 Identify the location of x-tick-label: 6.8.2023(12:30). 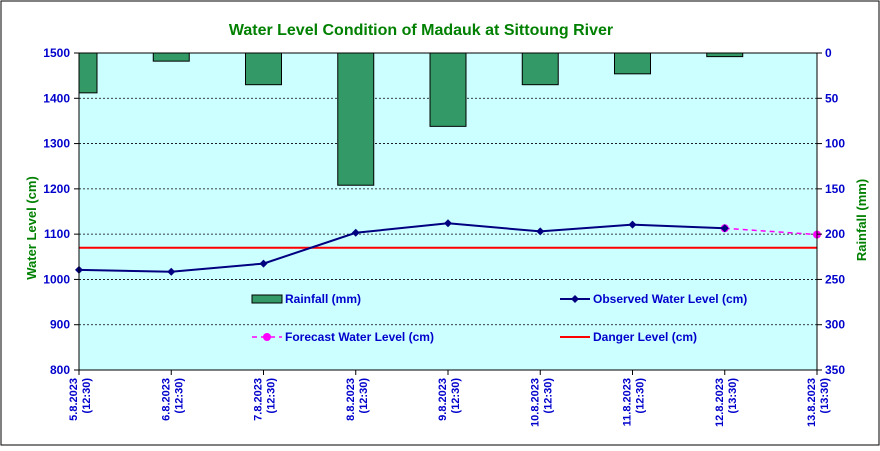
(172, 399).